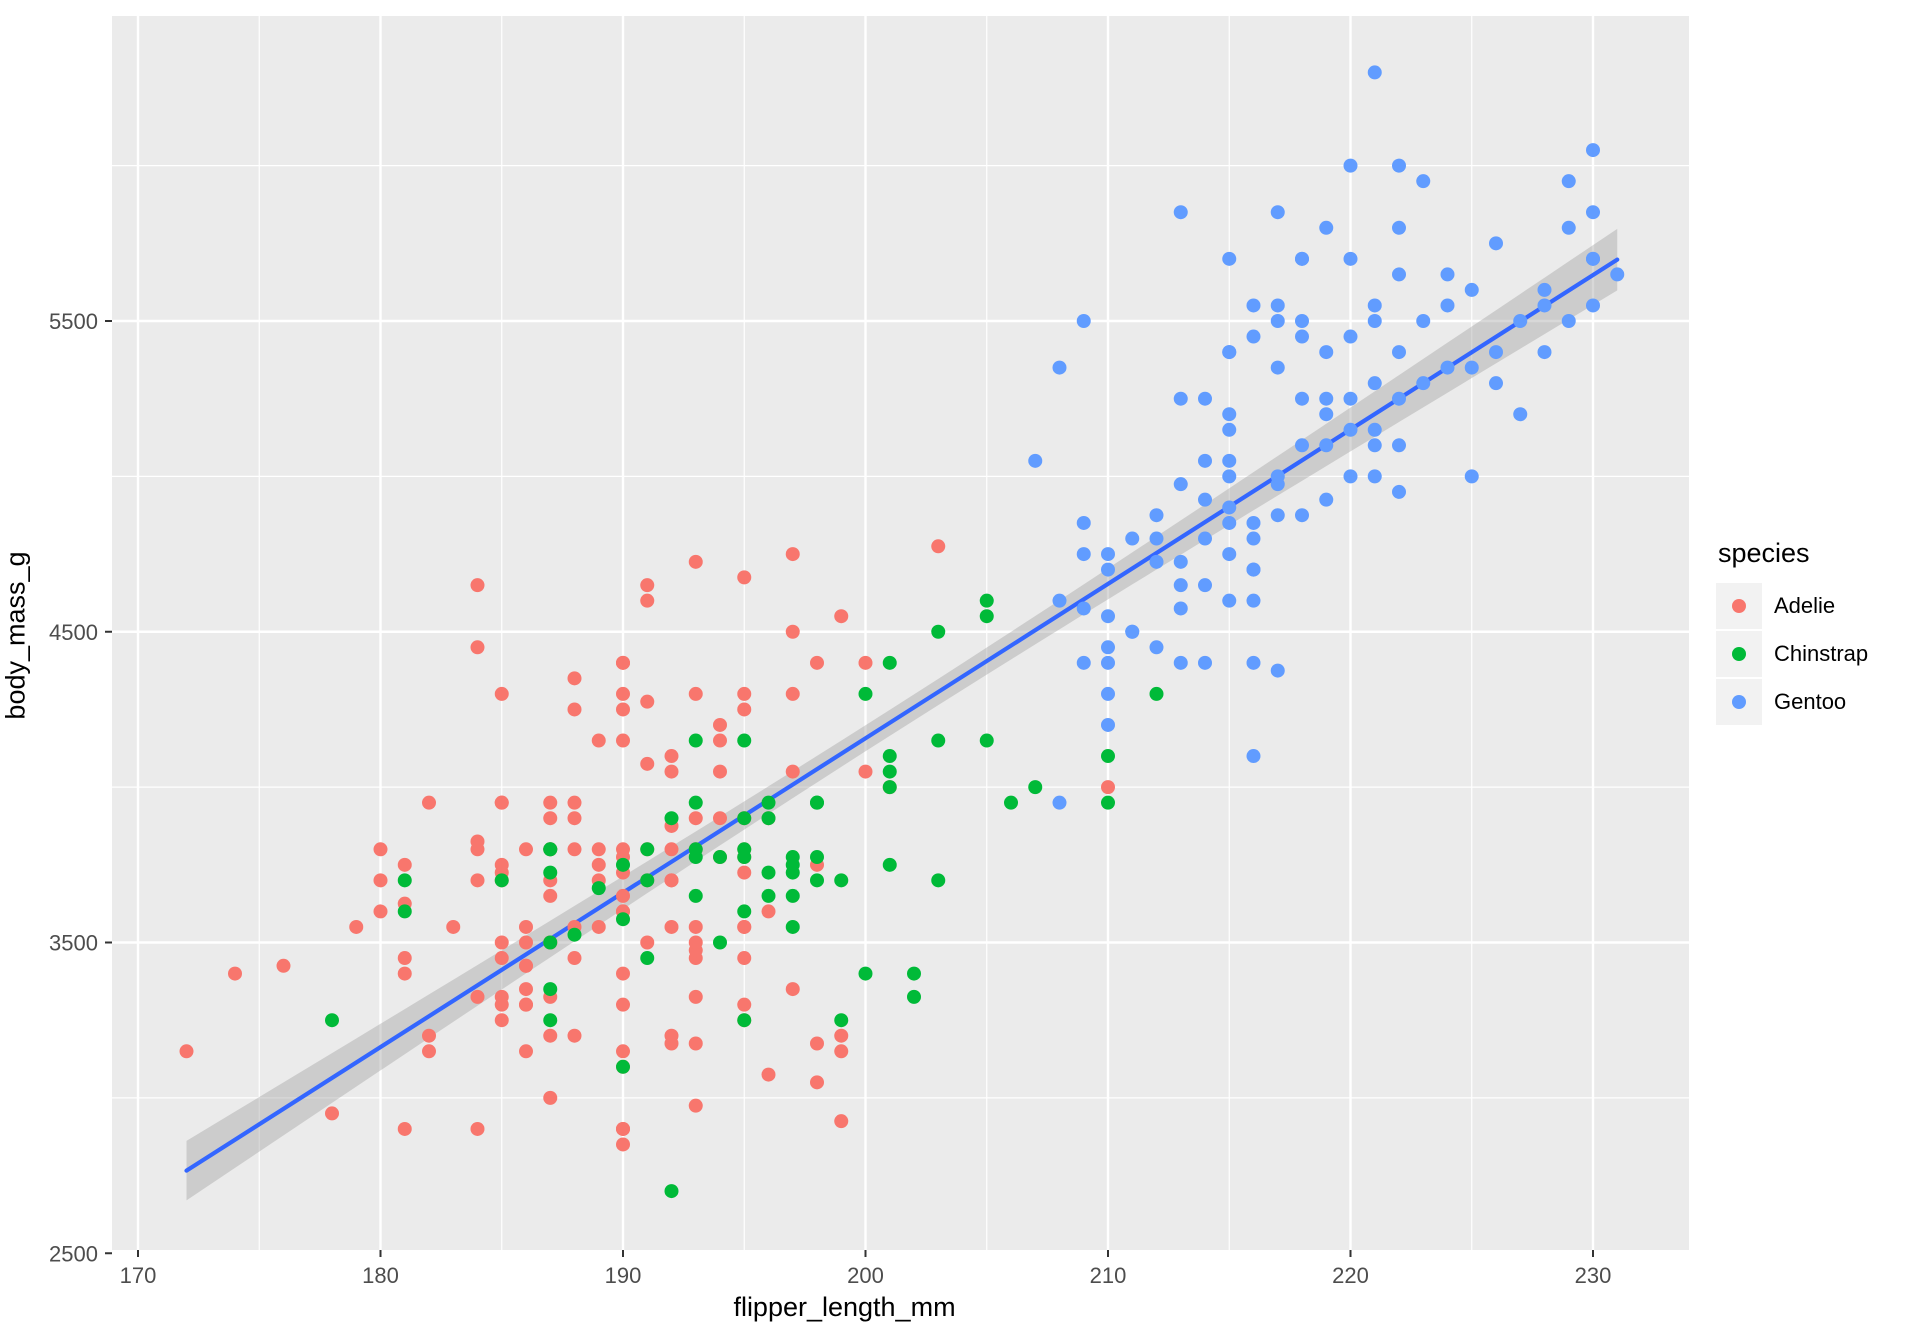 This screenshot has height=1344, width=1920. Describe the element at coordinates (1810, 701) in the screenshot. I see `legend-label: Gentoo` at that location.